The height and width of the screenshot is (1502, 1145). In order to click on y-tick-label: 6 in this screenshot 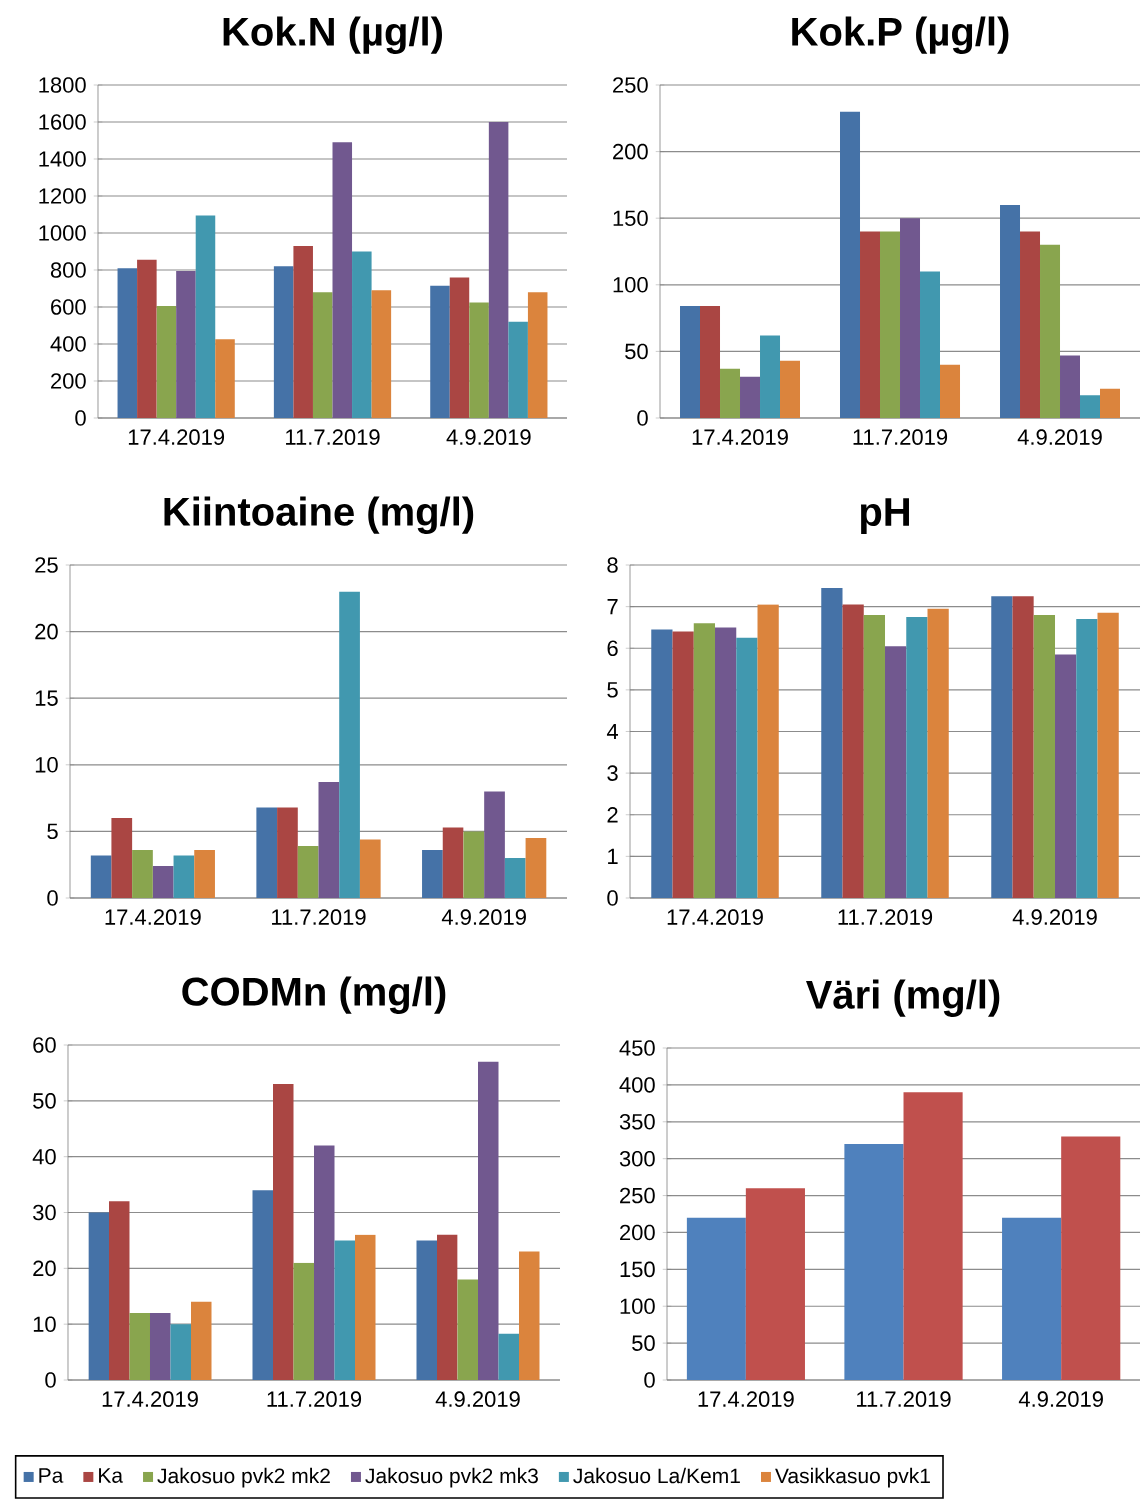, I will do `click(612, 648)`.